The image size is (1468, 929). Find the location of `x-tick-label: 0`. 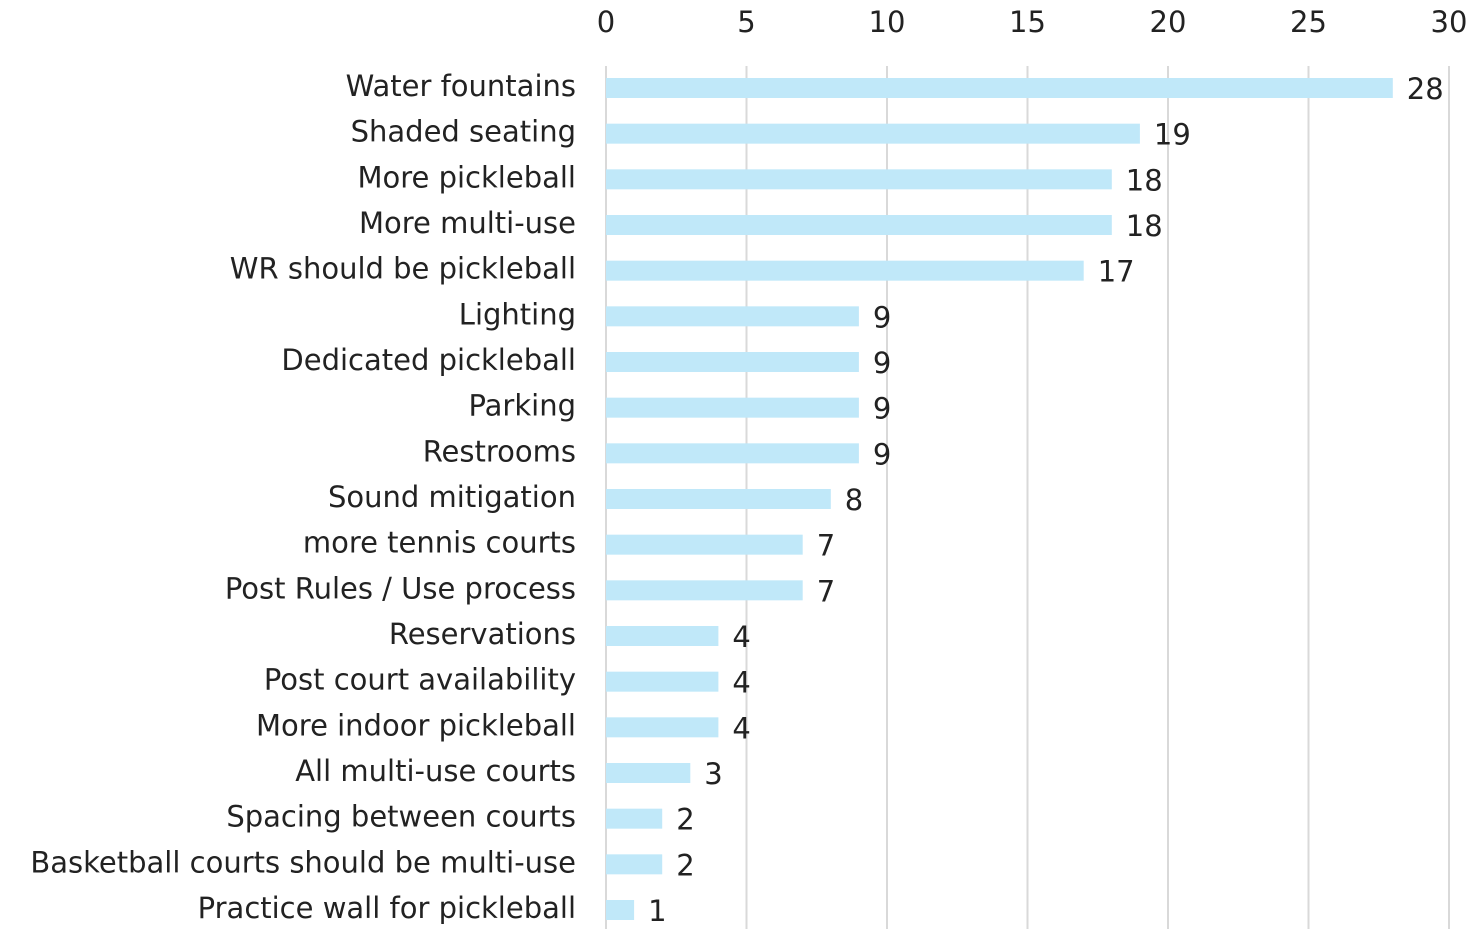

x-tick-label: 0 is located at coordinates (606, 22).